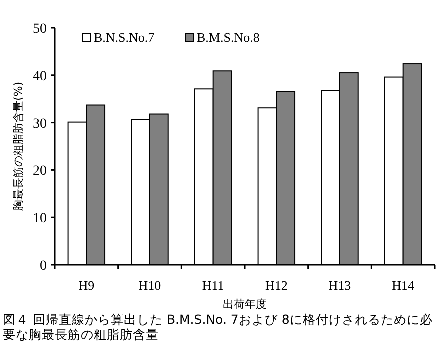 This screenshot has width=448, height=356. Describe the element at coordinates (340, 285) in the screenshot. I see `x-tick-label: H13` at that location.